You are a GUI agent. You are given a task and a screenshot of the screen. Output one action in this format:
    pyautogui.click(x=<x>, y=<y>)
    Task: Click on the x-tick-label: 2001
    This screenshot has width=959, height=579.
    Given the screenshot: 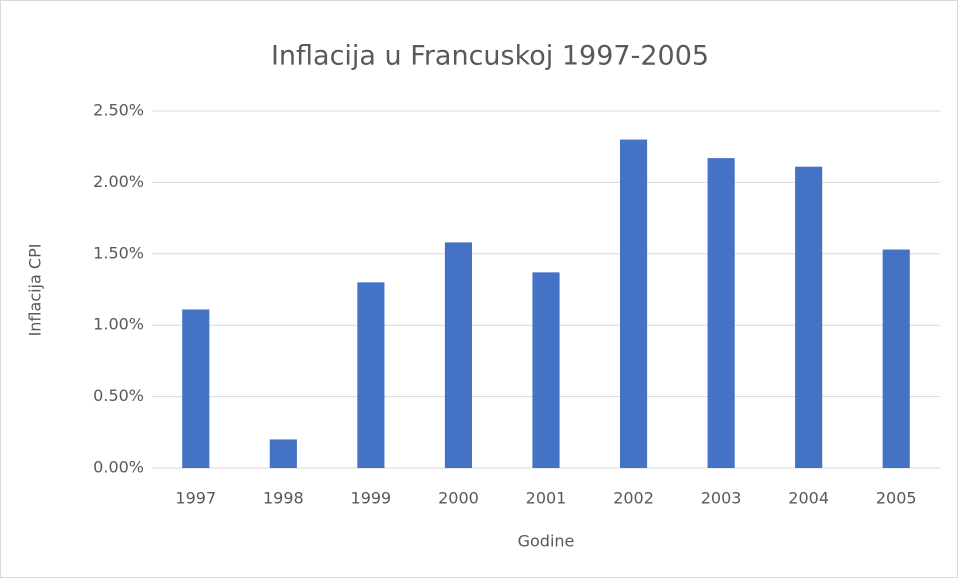 What is the action you would take?
    pyautogui.click(x=546, y=498)
    